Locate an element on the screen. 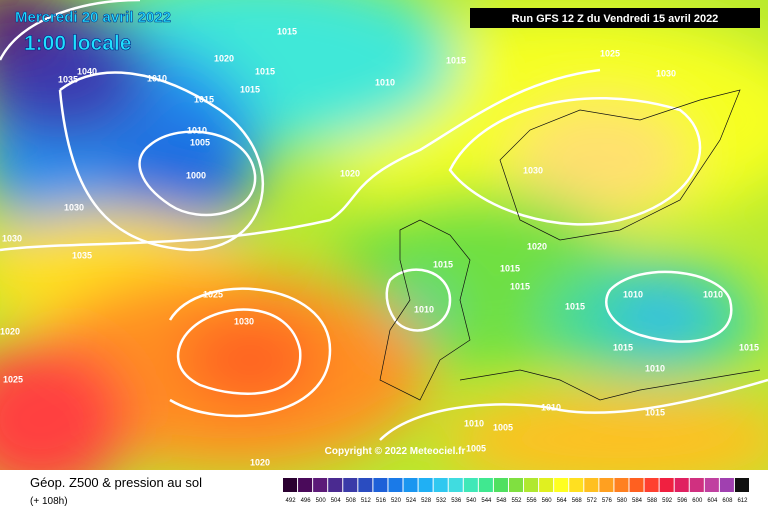 The height and width of the screenshot is (517, 768). lead-time: (+ 108h) is located at coordinates (49, 501).